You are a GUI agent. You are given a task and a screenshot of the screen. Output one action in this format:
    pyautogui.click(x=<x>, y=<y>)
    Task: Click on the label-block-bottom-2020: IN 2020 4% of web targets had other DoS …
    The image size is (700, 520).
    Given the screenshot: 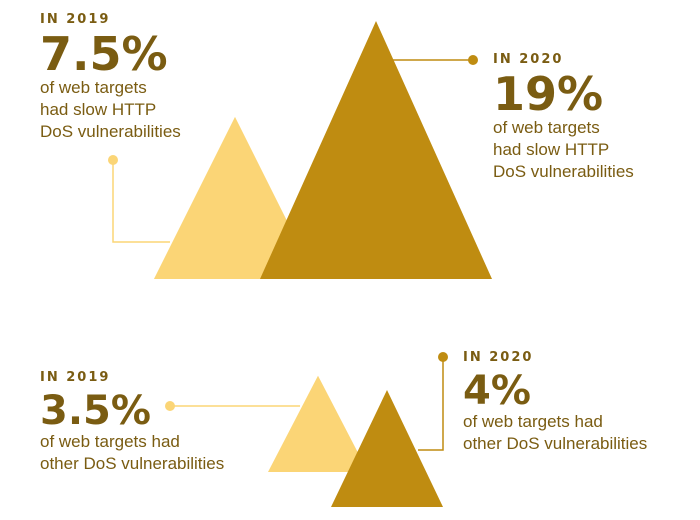 What is the action you would take?
    pyautogui.click(x=555, y=402)
    